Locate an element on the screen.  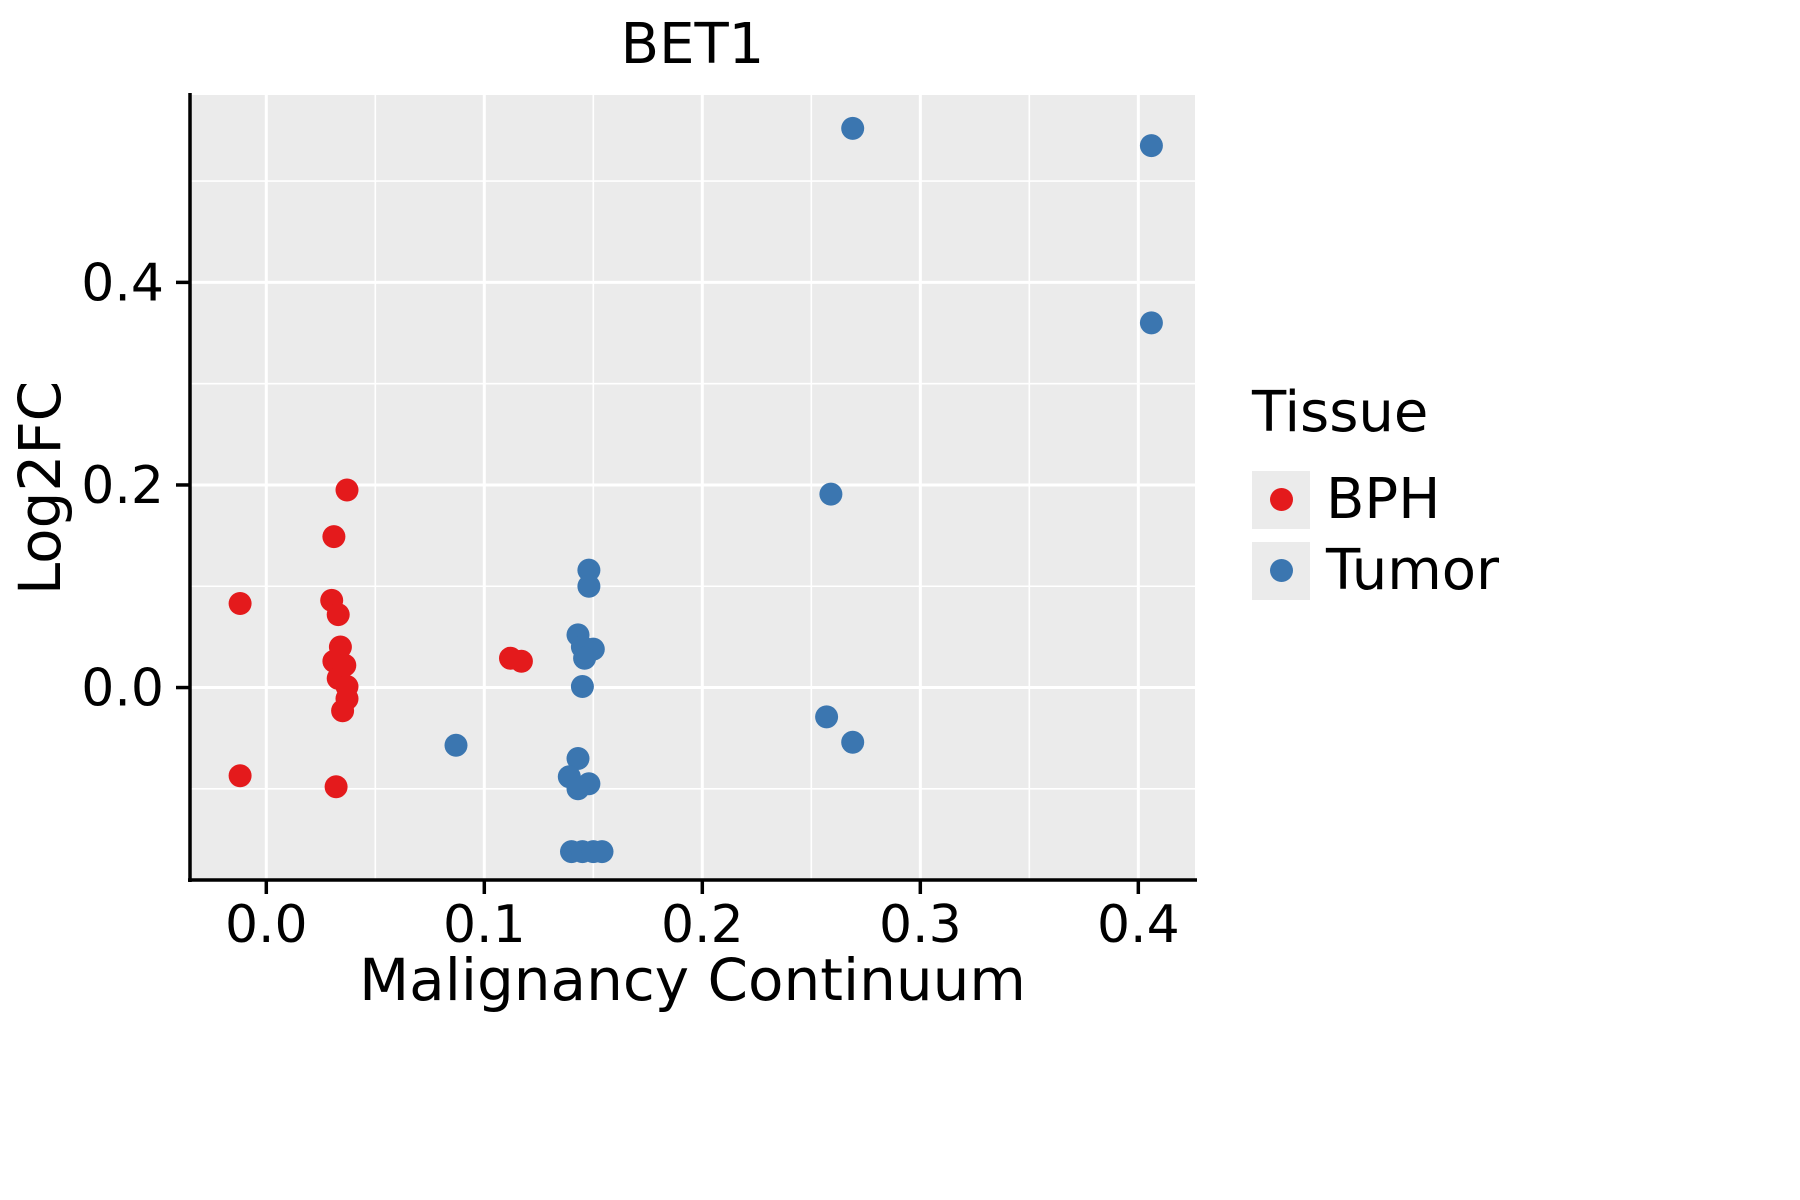
legend-item-tumor: Tumor is located at coordinates (1375, 570).